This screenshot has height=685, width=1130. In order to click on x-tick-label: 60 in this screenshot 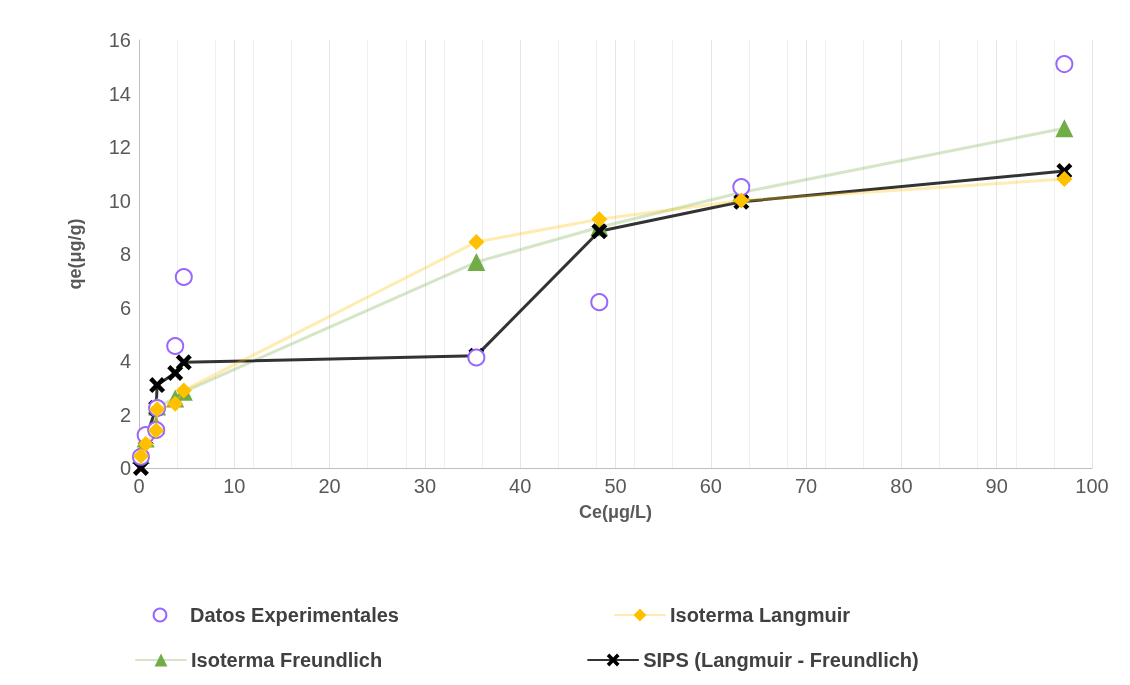, I will do `click(710, 486)`.